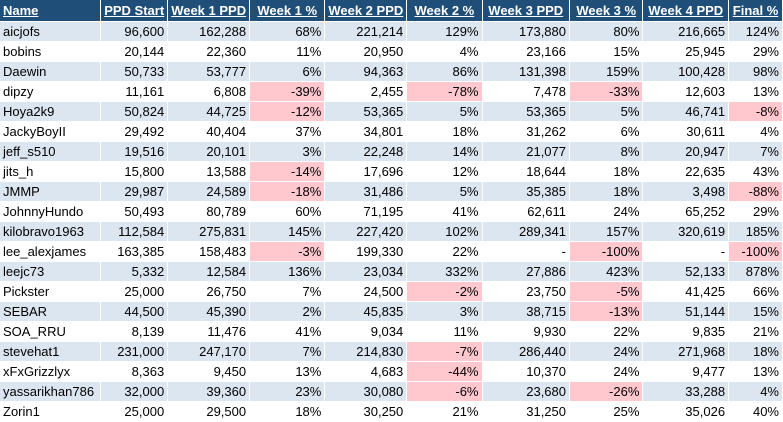  Describe the element at coordinates (287, 251) in the screenshot. I see `cell-week1-pct: -3%` at that location.